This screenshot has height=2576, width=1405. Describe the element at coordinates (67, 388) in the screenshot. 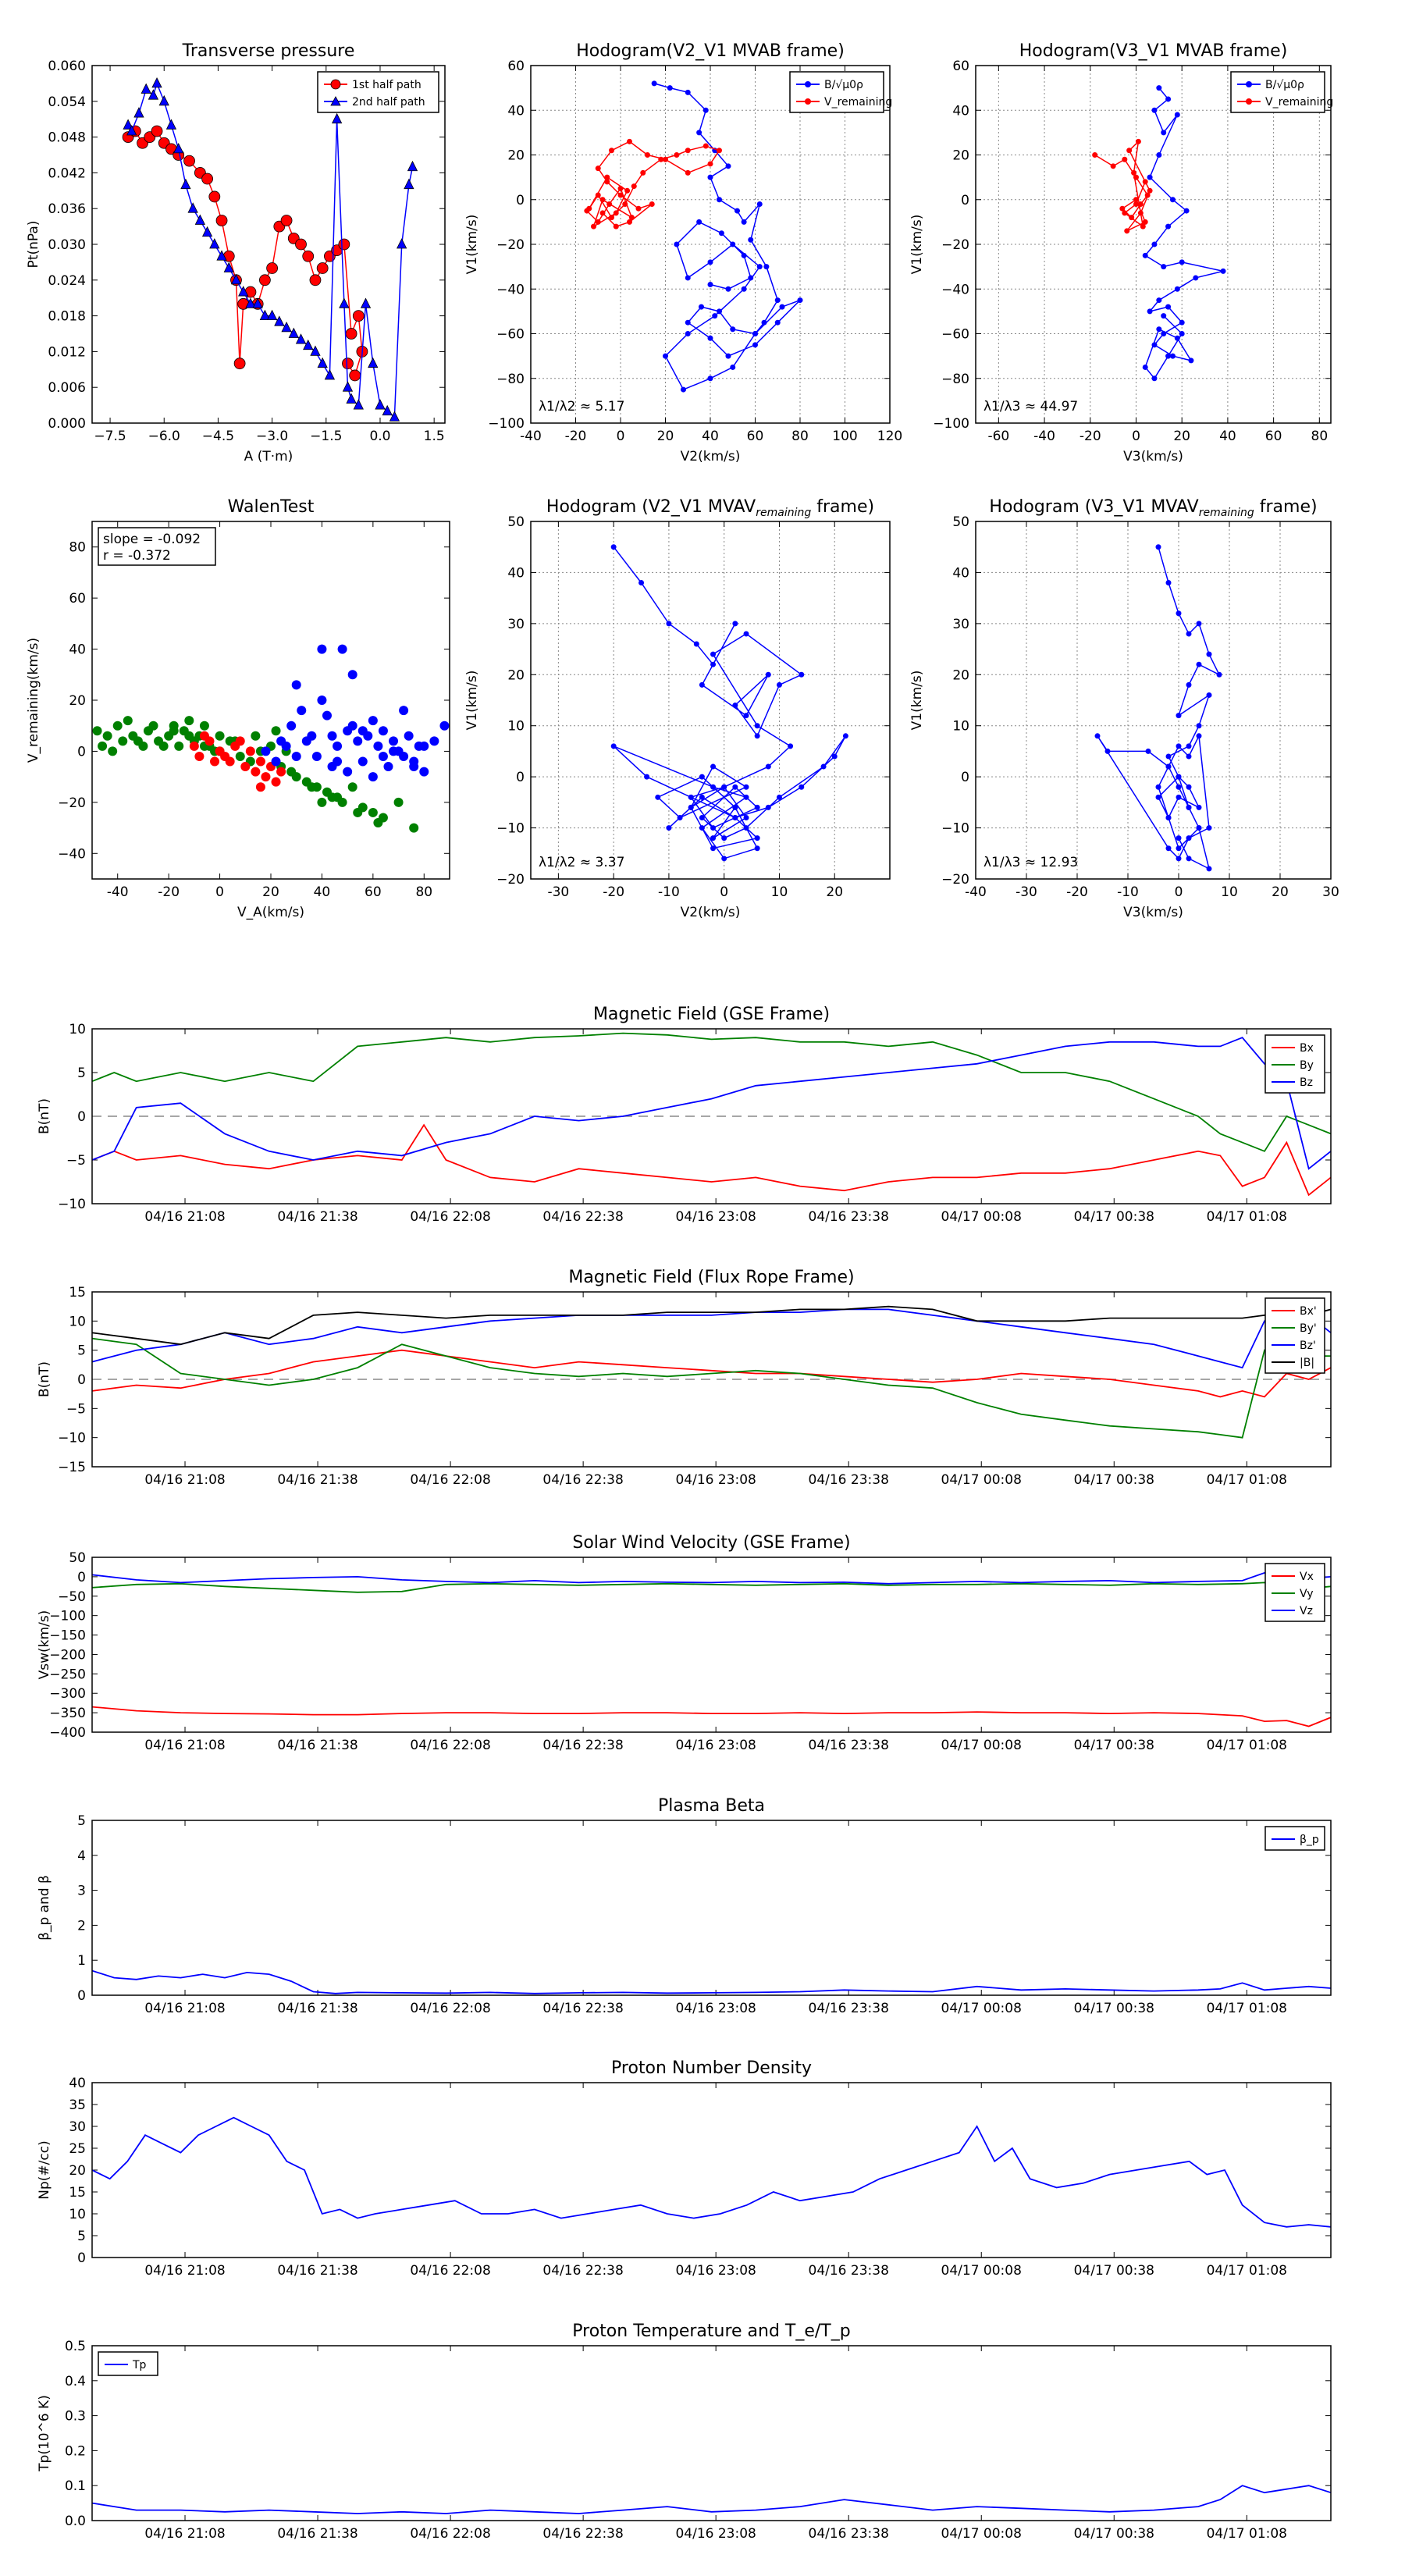

I see `y-tick-label: 0.006` at that location.